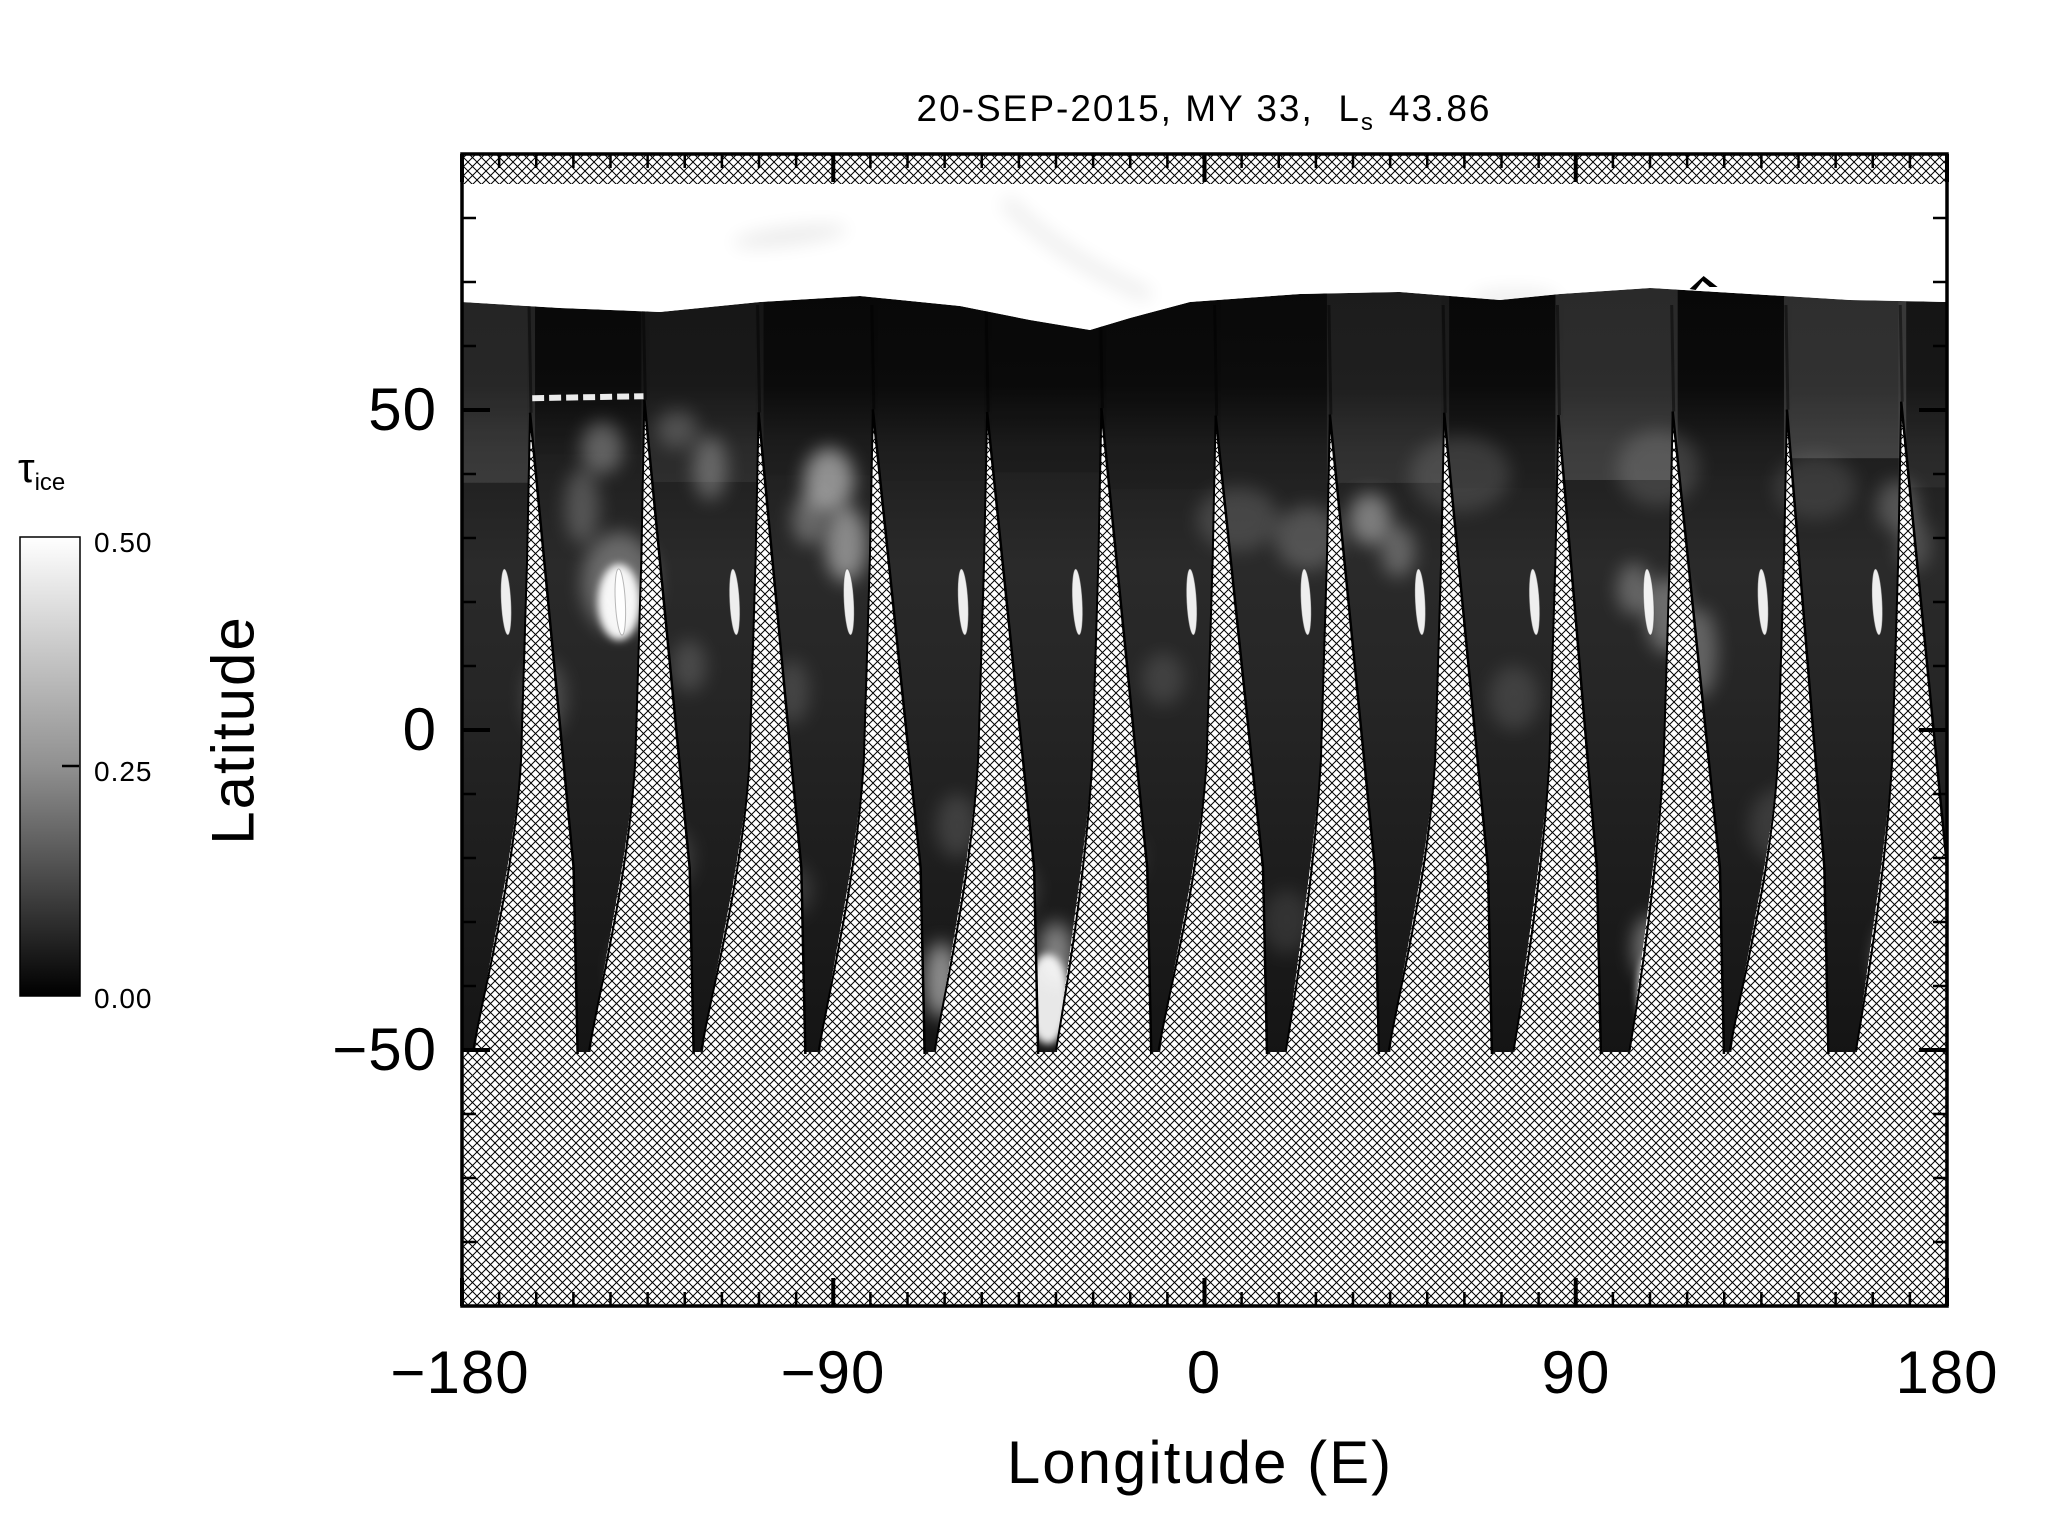 The width and height of the screenshot is (2048, 1536). Describe the element at coordinates (1204, 1372) in the screenshot. I see `x-tick-0: 0` at that location.